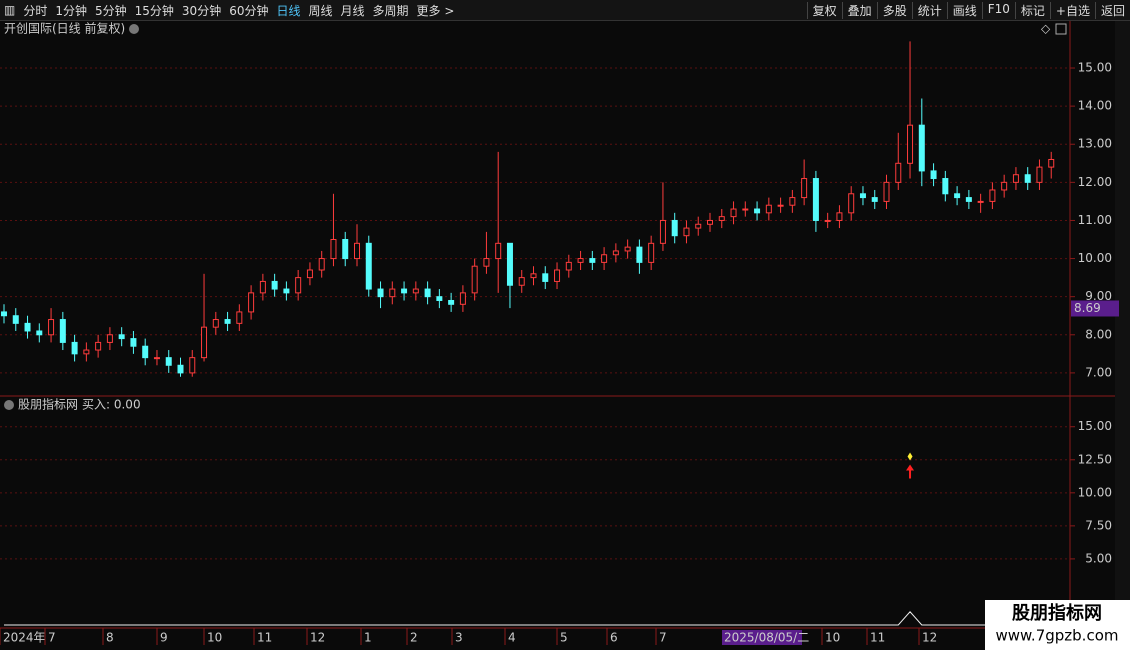 This screenshot has width=1130, height=650. Describe the element at coordinates (201, 10) in the screenshot. I see `period-tab: 30分钟` at that location.